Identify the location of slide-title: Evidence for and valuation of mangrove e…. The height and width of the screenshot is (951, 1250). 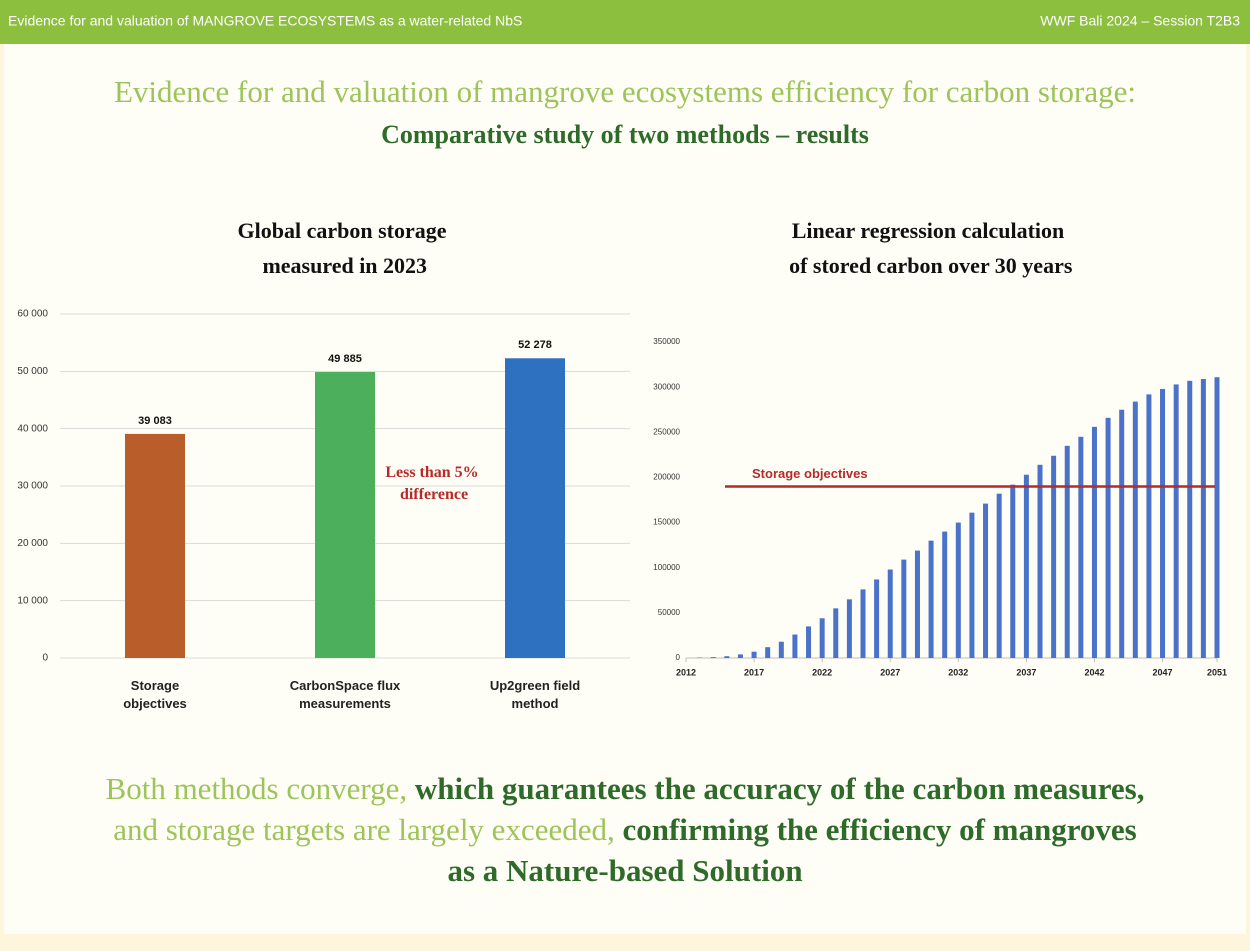
(625, 91).